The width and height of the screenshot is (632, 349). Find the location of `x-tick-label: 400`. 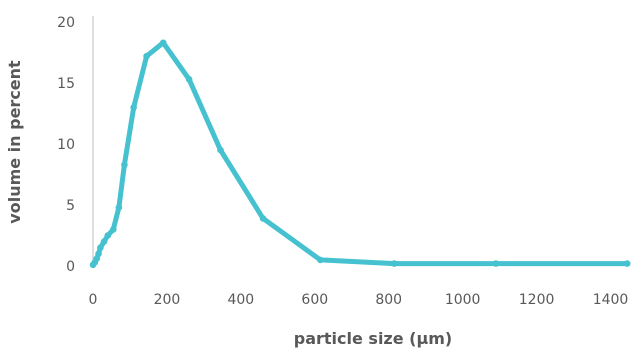

x-tick-label: 400 is located at coordinates (240, 300).